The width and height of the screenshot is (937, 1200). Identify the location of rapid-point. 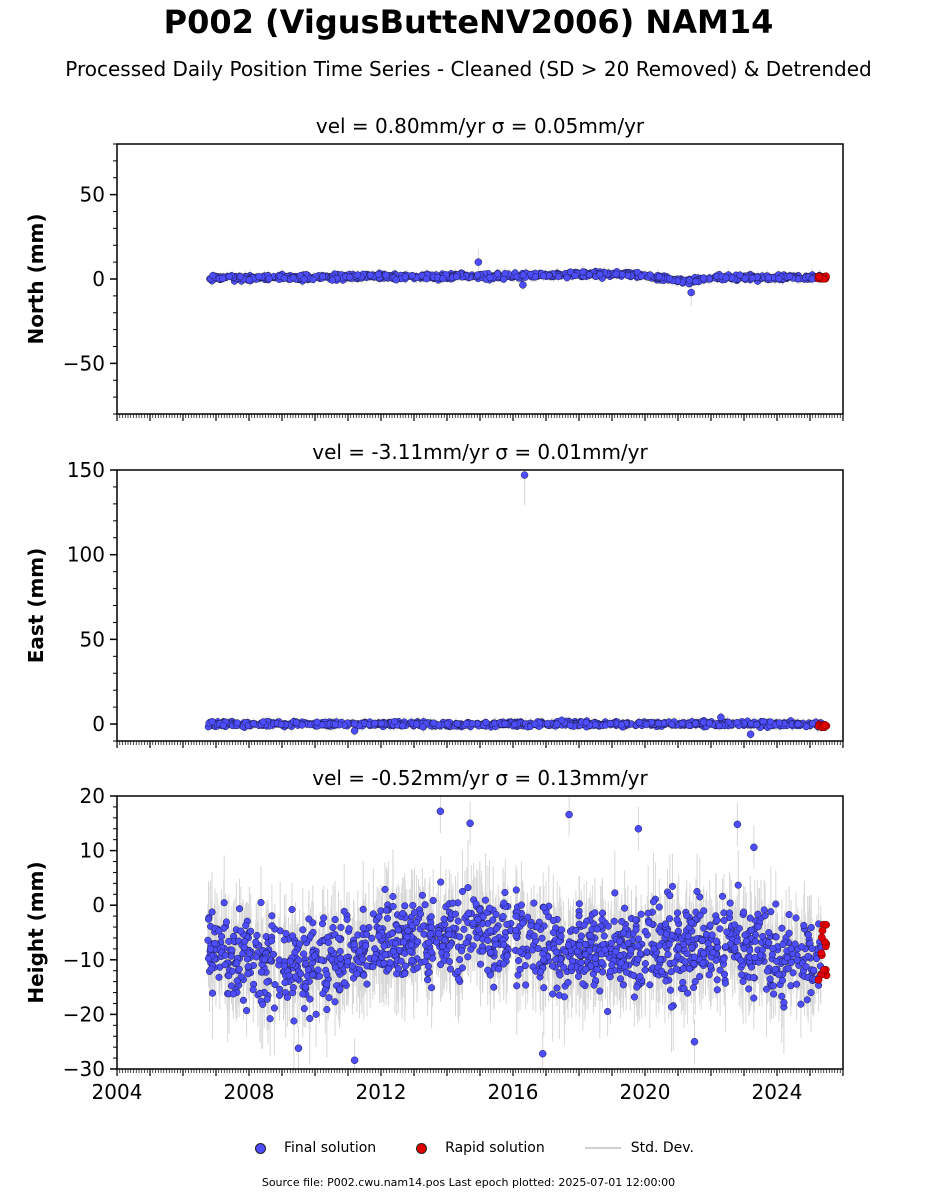
(824, 725).